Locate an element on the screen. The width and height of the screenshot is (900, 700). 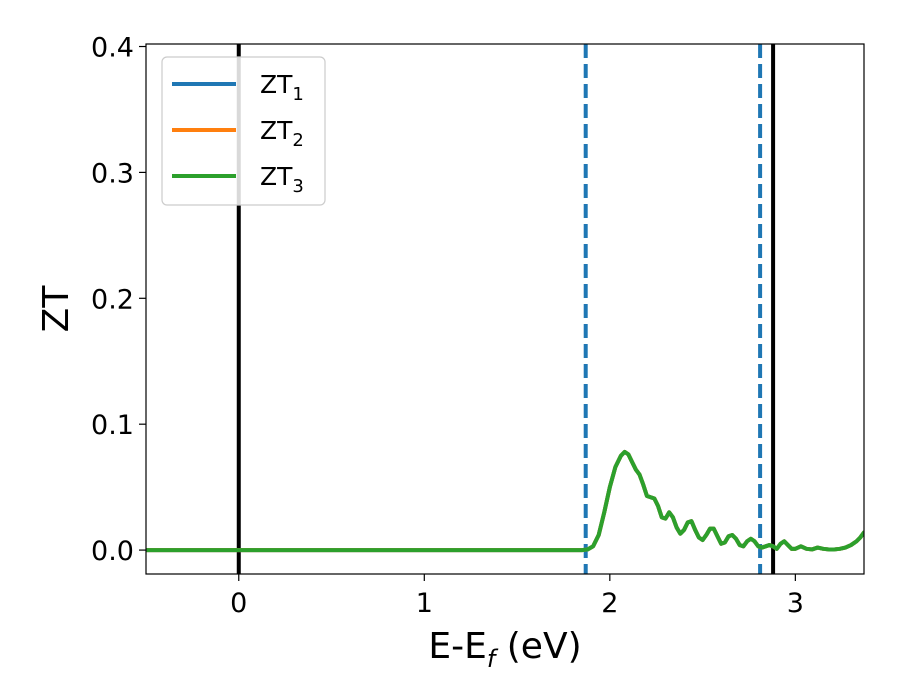
x-tick-label: 2 is located at coordinates (609, 603).